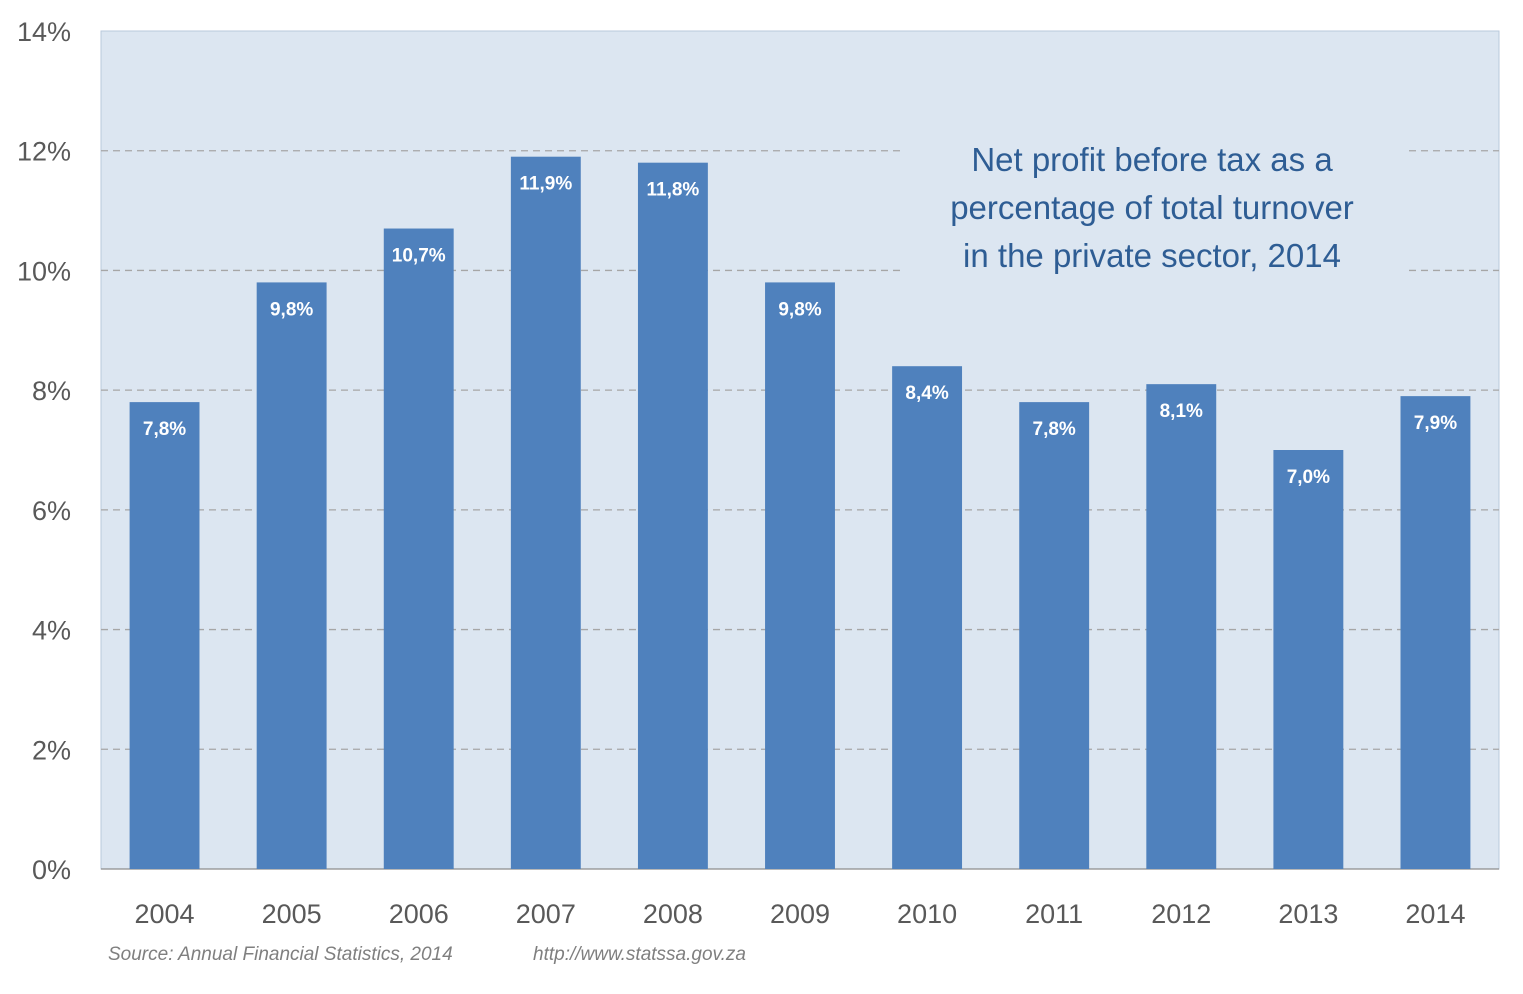 The height and width of the screenshot is (994, 1523). What do you see at coordinates (1308, 914) in the screenshot?
I see `x-tick-label: 2013` at bounding box center [1308, 914].